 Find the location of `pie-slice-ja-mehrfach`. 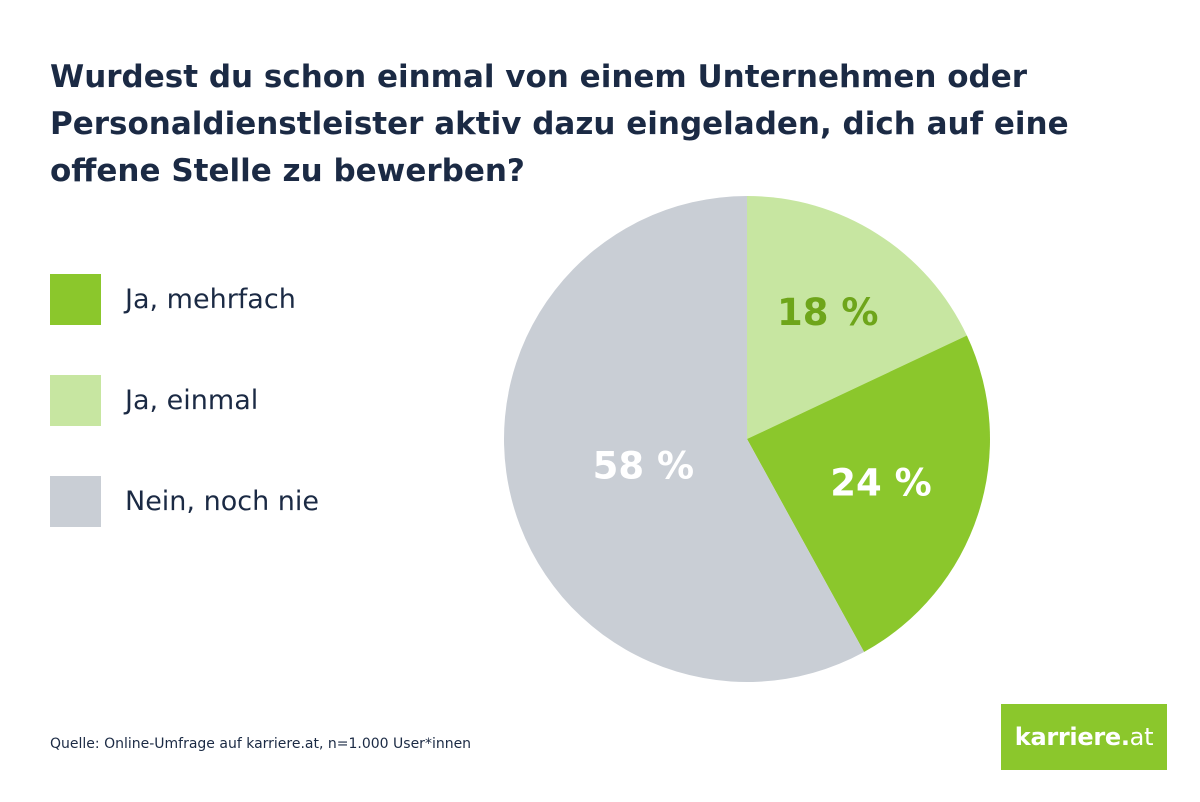

pie-slice-ja-mehrfach is located at coordinates (868, 493).